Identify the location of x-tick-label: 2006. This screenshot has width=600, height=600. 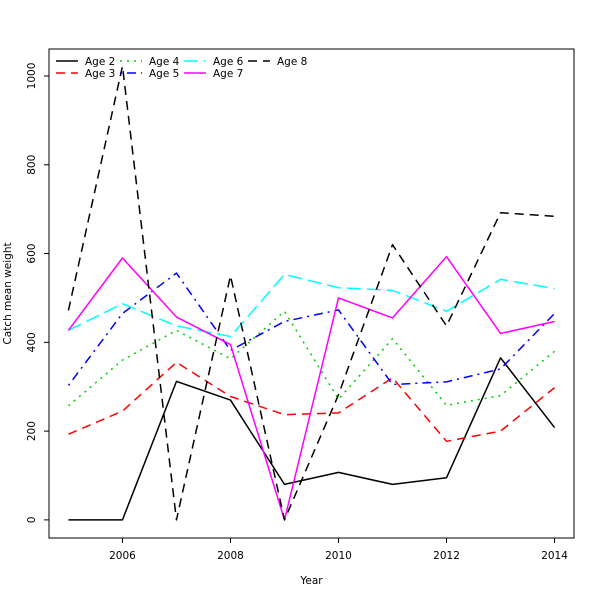
(122, 556).